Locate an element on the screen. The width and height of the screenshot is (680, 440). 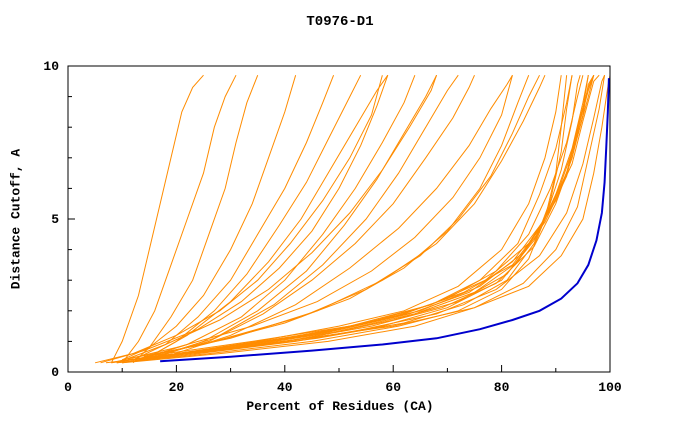
x-tick-label: 80 is located at coordinates (502, 387).